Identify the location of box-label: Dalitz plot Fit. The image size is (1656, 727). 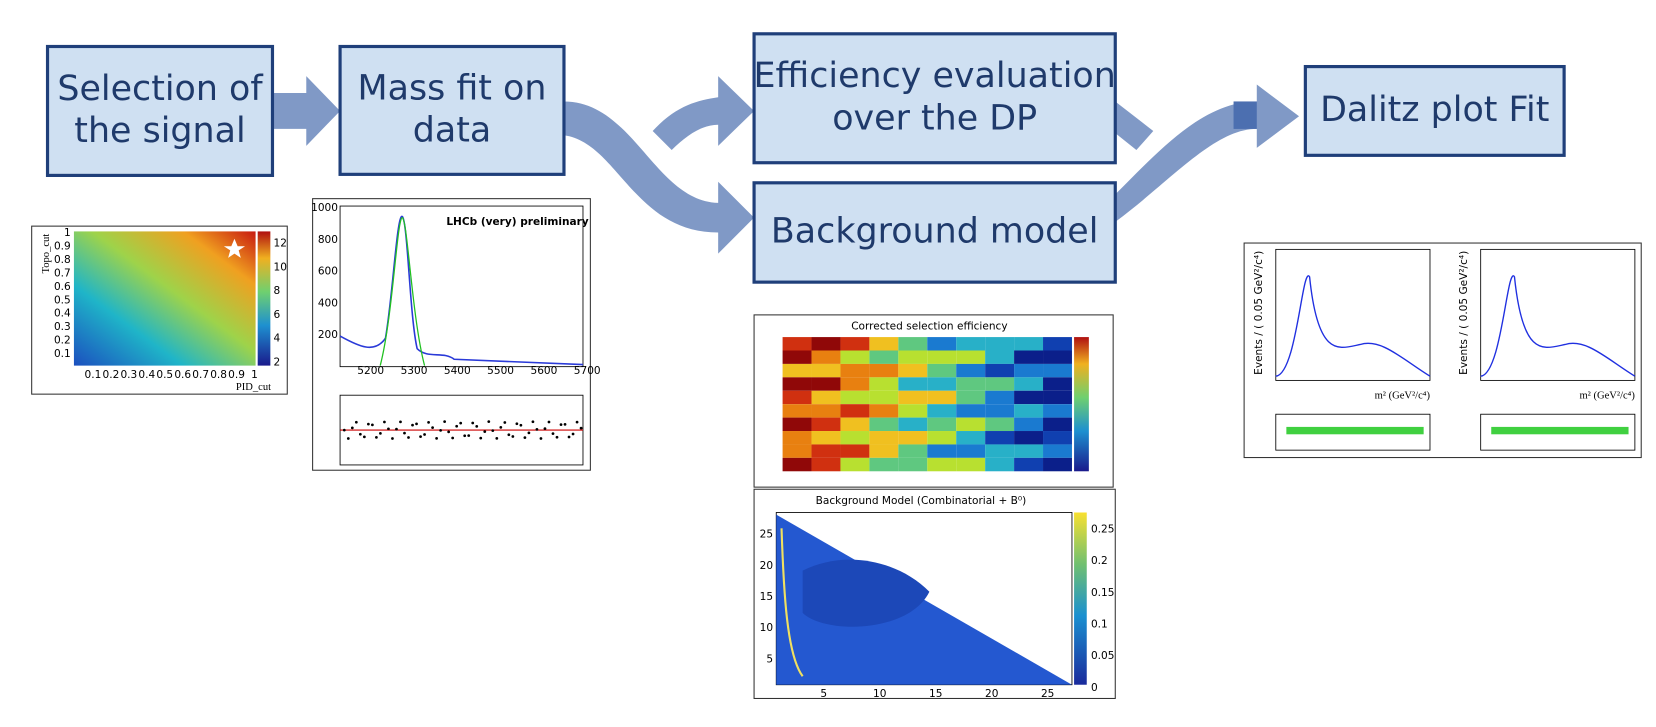
(1434, 110).